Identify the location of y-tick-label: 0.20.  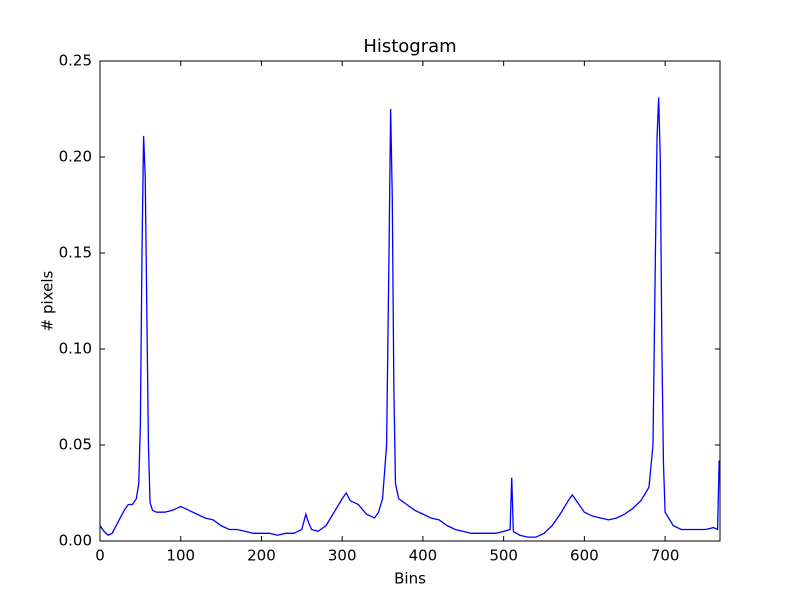
(75, 157).